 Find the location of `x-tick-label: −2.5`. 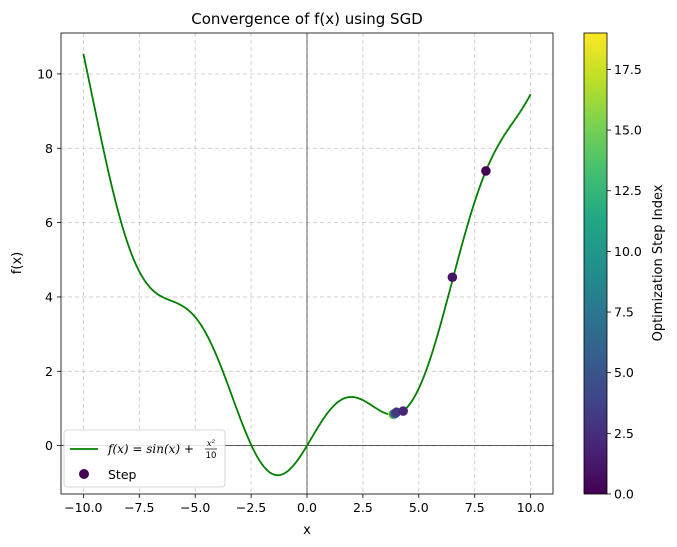

x-tick-label: −2.5 is located at coordinates (251, 507).